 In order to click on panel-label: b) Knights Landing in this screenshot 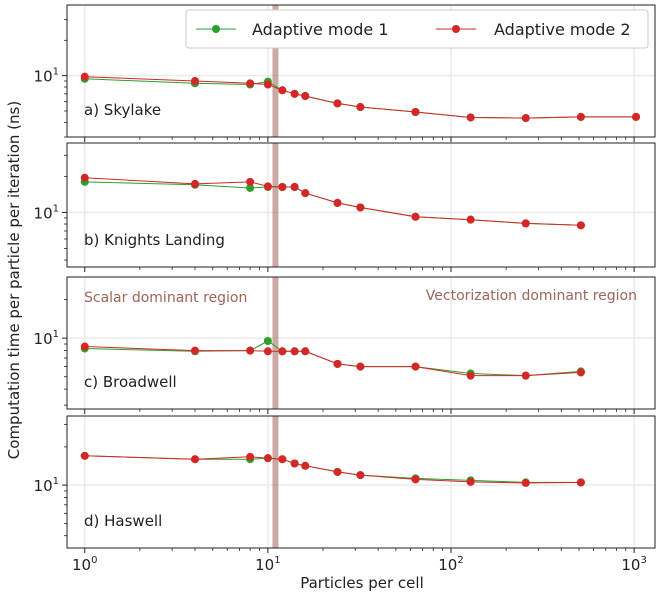, I will do `click(154, 240)`.